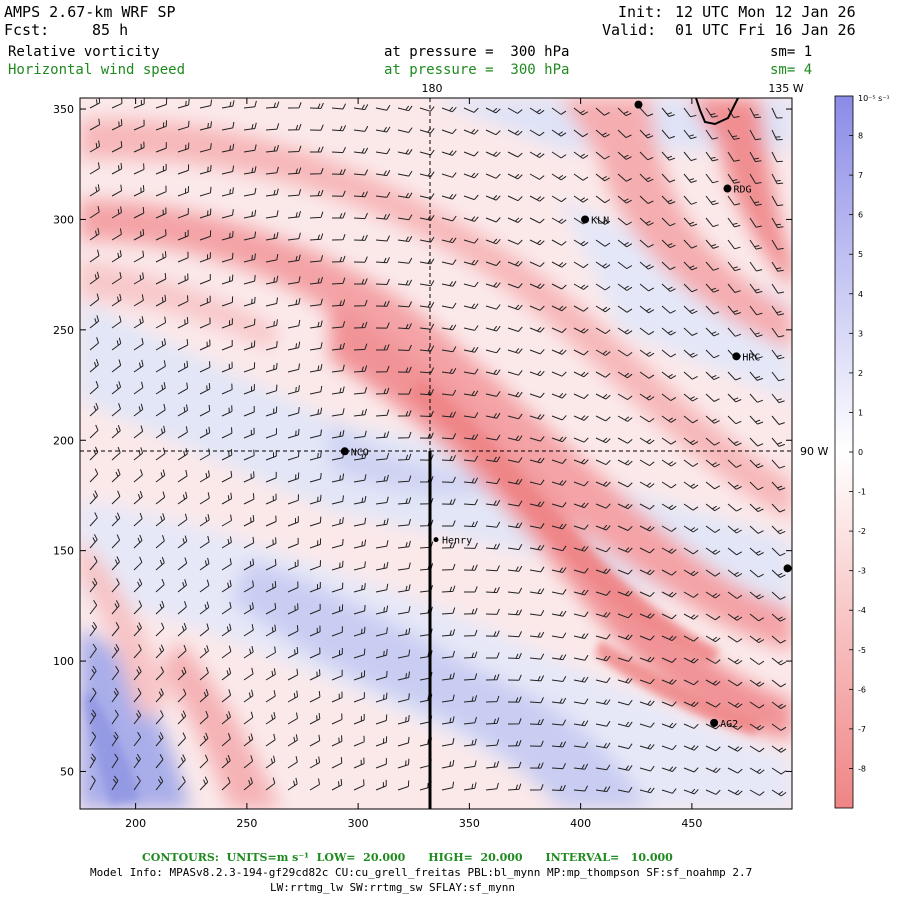  I want to click on colorbar-tick-label: 3, so click(860, 333).